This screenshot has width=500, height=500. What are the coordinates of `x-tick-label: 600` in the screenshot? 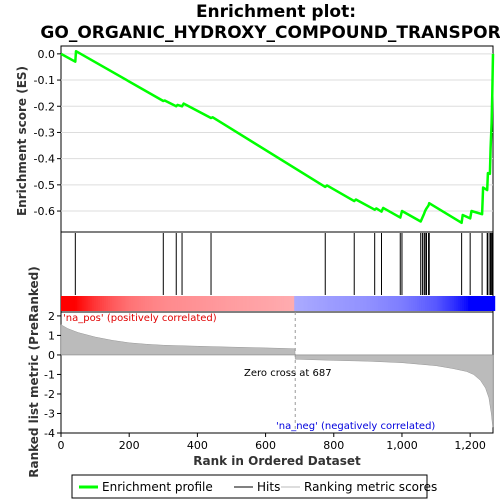 It's located at (265, 445).